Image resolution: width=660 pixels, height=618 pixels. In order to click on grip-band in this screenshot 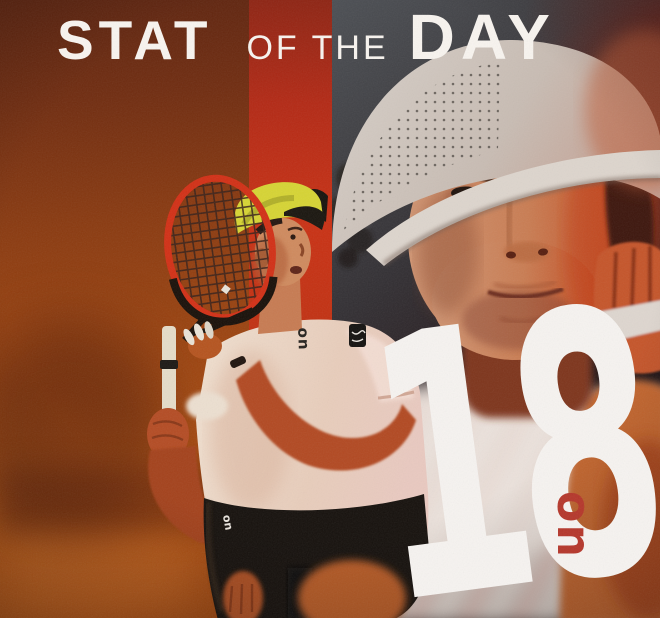, I will do `click(169, 364)`.